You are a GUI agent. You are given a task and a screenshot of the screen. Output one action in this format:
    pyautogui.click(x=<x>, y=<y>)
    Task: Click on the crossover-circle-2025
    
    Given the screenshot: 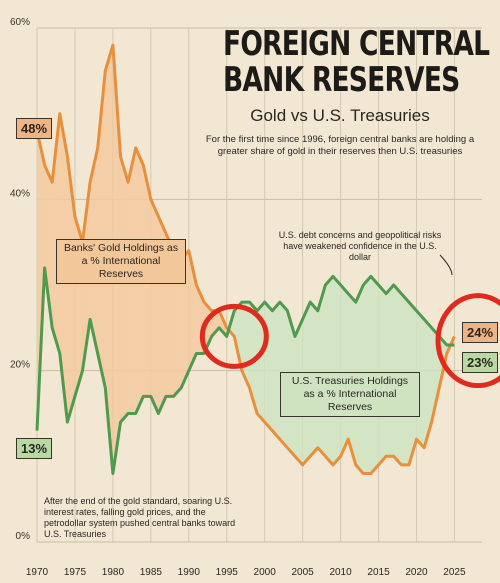 What is the action you would take?
    pyautogui.click(x=467, y=341)
    